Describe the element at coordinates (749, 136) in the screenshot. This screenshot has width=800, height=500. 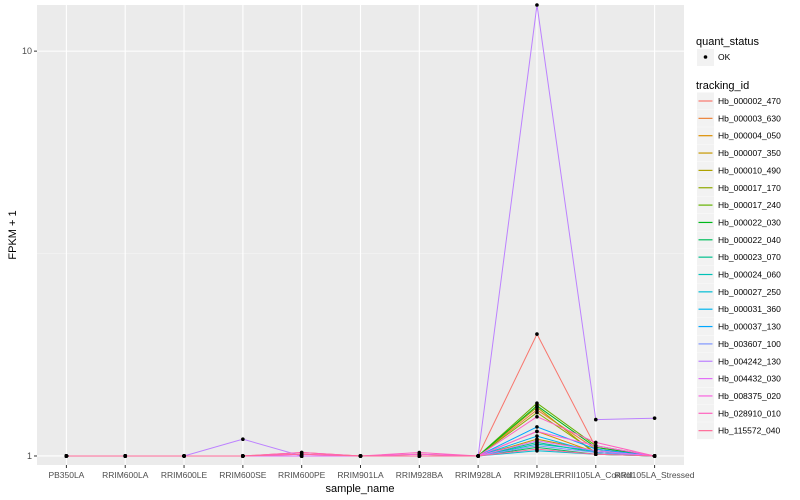
I see `legend-label: Hb_000004_050` at that location.